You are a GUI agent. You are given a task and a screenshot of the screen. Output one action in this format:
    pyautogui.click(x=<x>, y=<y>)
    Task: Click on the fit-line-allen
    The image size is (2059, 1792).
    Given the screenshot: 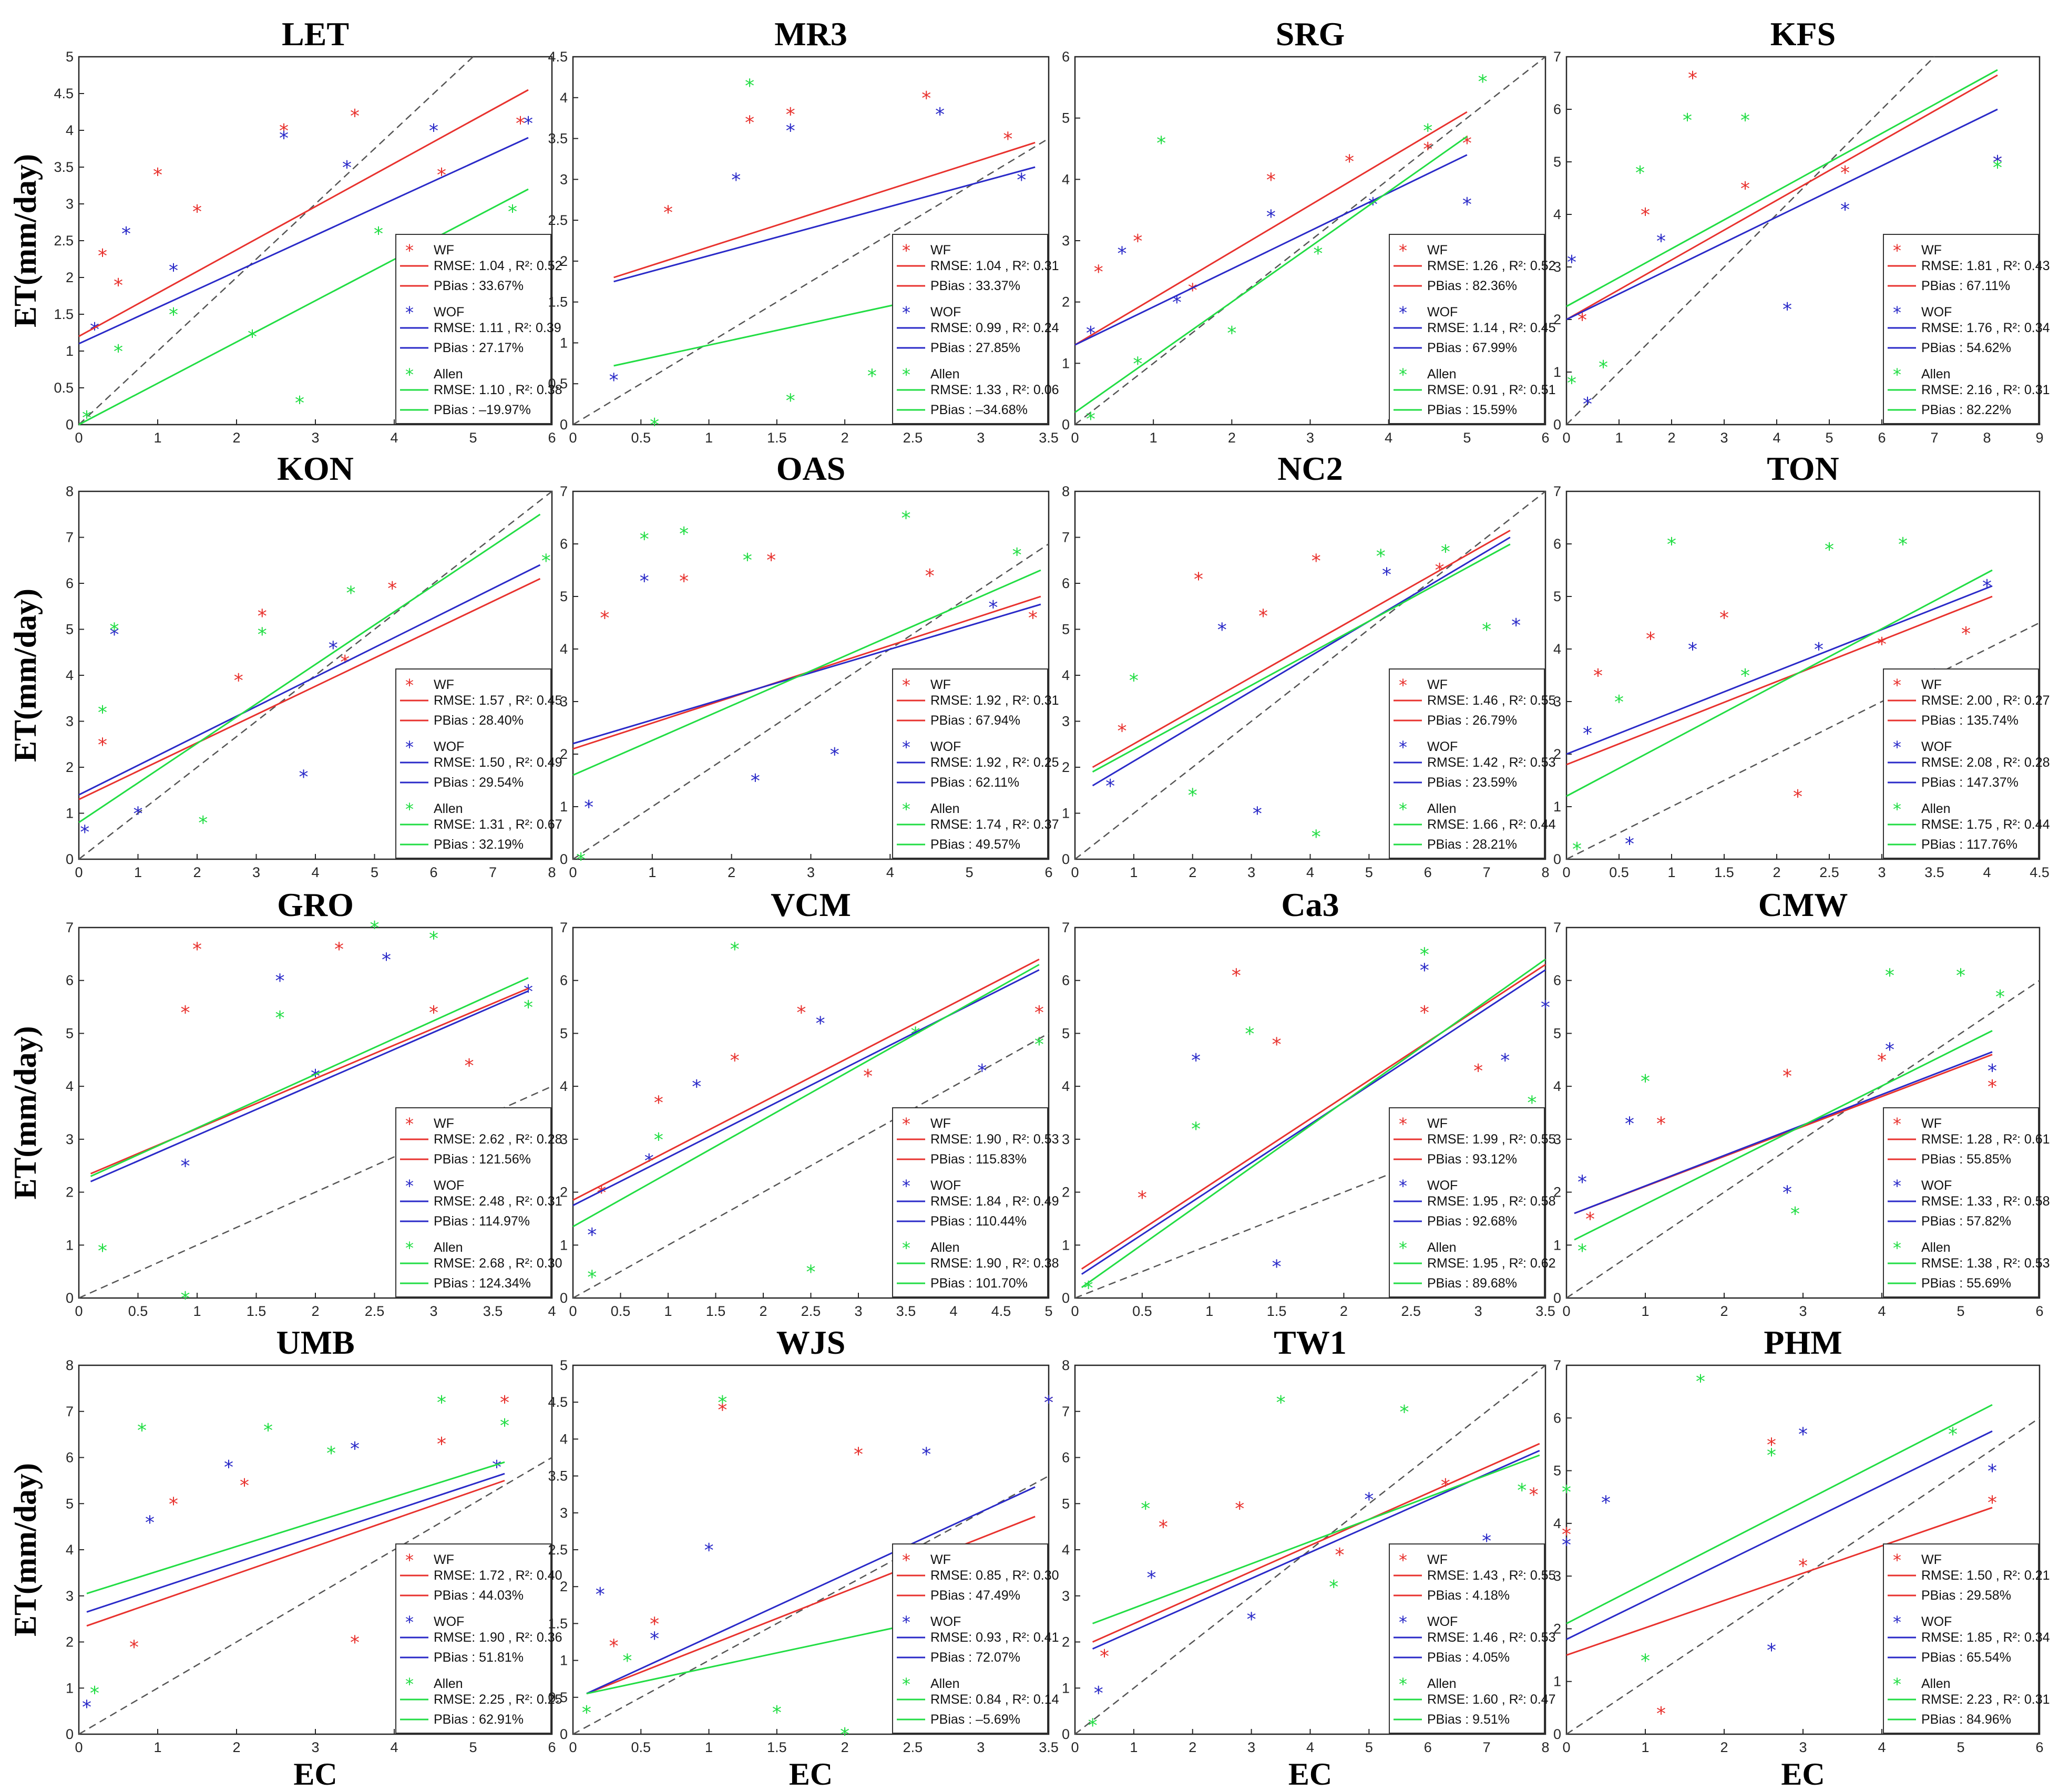 What is the action you would take?
    pyautogui.click(x=770, y=332)
    